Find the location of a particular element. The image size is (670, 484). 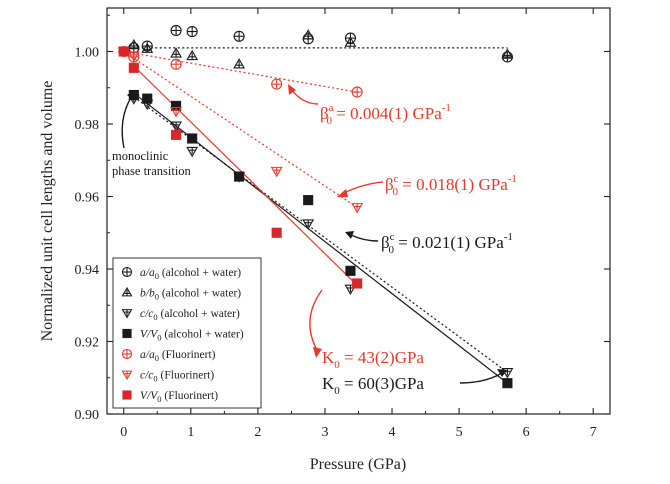

legend-item: c/c0 (alcohol + water) is located at coordinates (180, 315).